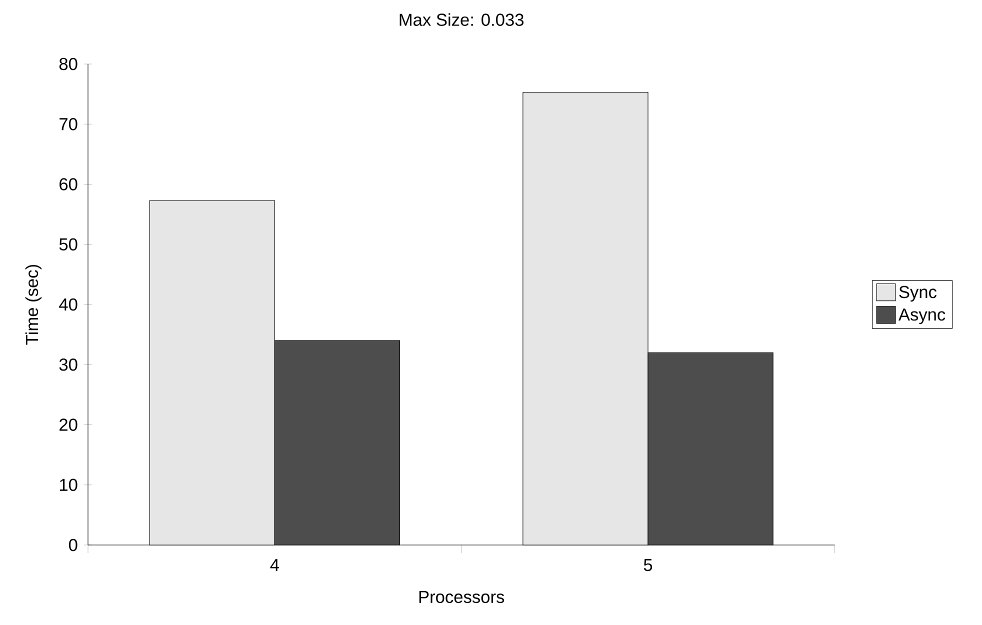 The width and height of the screenshot is (982, 625). I want to click on y-tick-label: 0, so click(73, 545).